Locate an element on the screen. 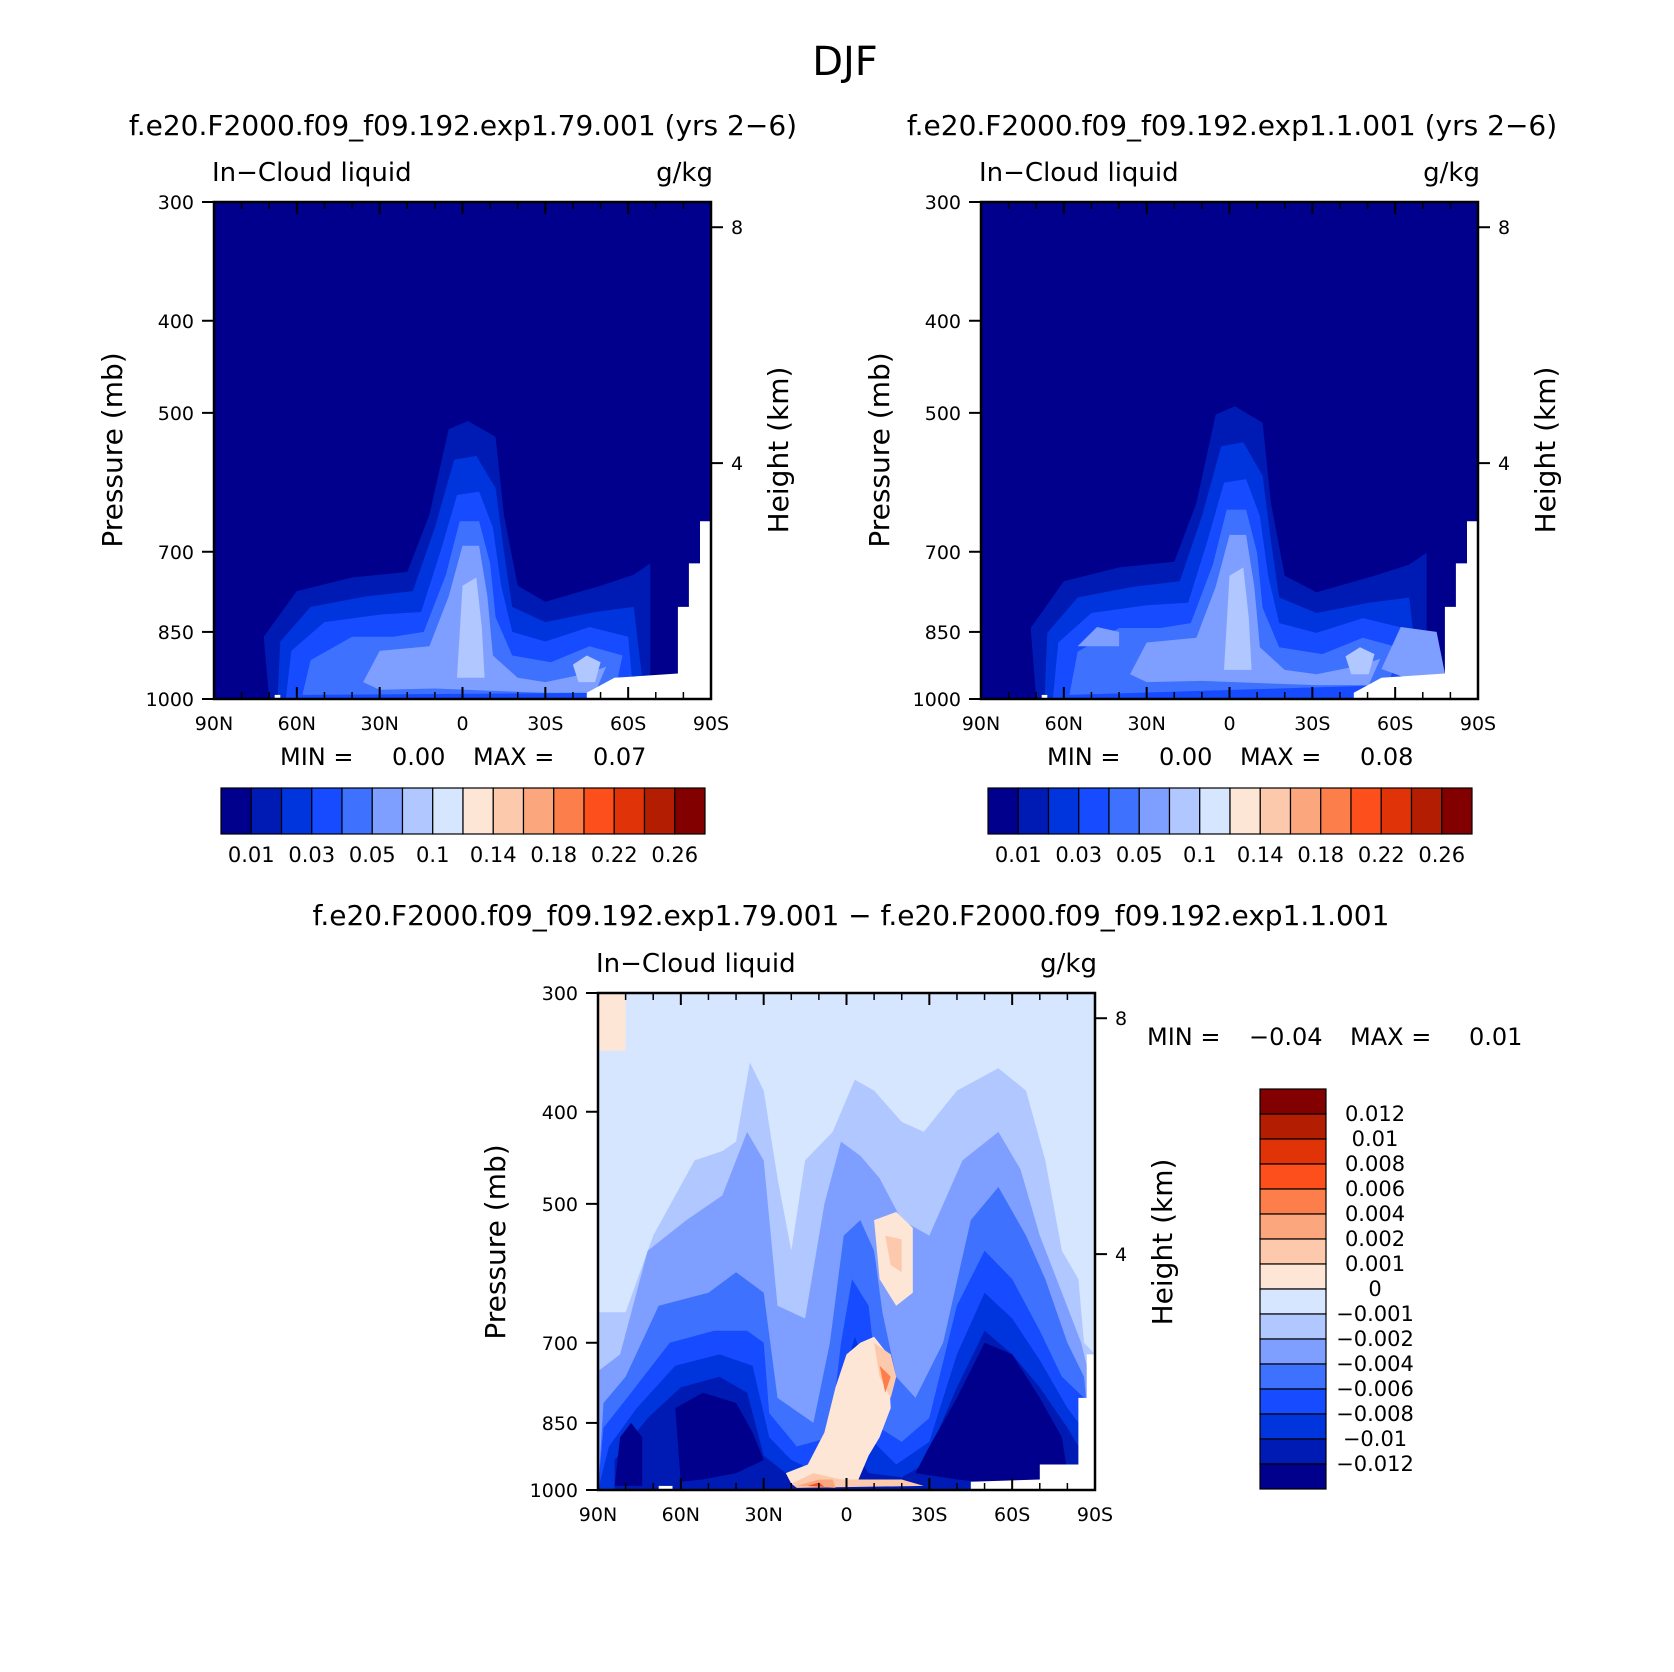 The image size is (1674, 1672). panel-2-min-label: MIN = is located at coordinates (1083, 757).